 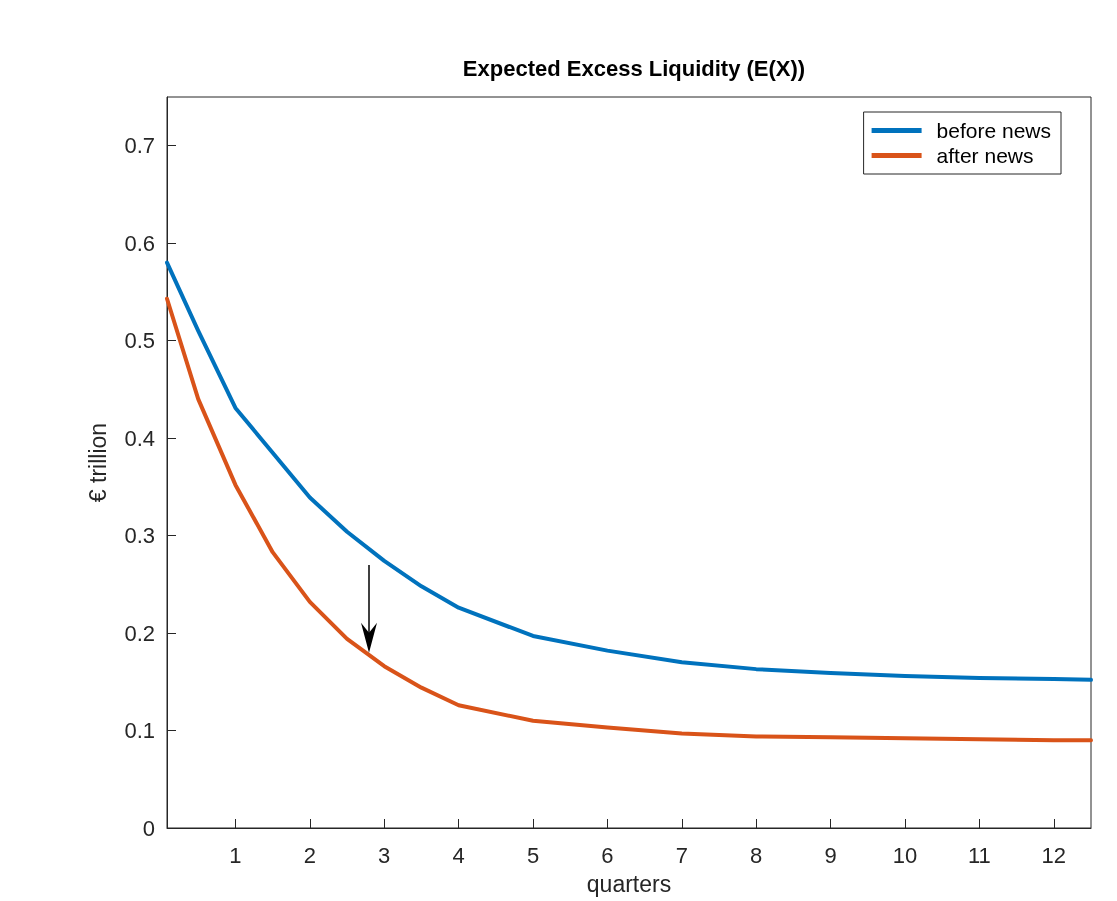 I want to click on chart-title: Expected Excess Liquidity (E(X)), so click(x=634, y=68).